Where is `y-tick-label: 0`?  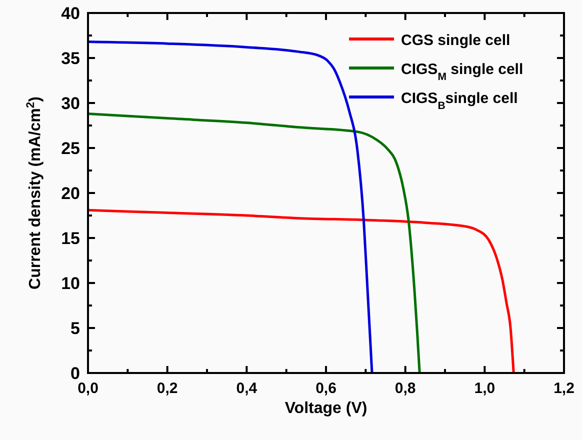 y-tick-label: 0 is located at coordinates (75, 373).